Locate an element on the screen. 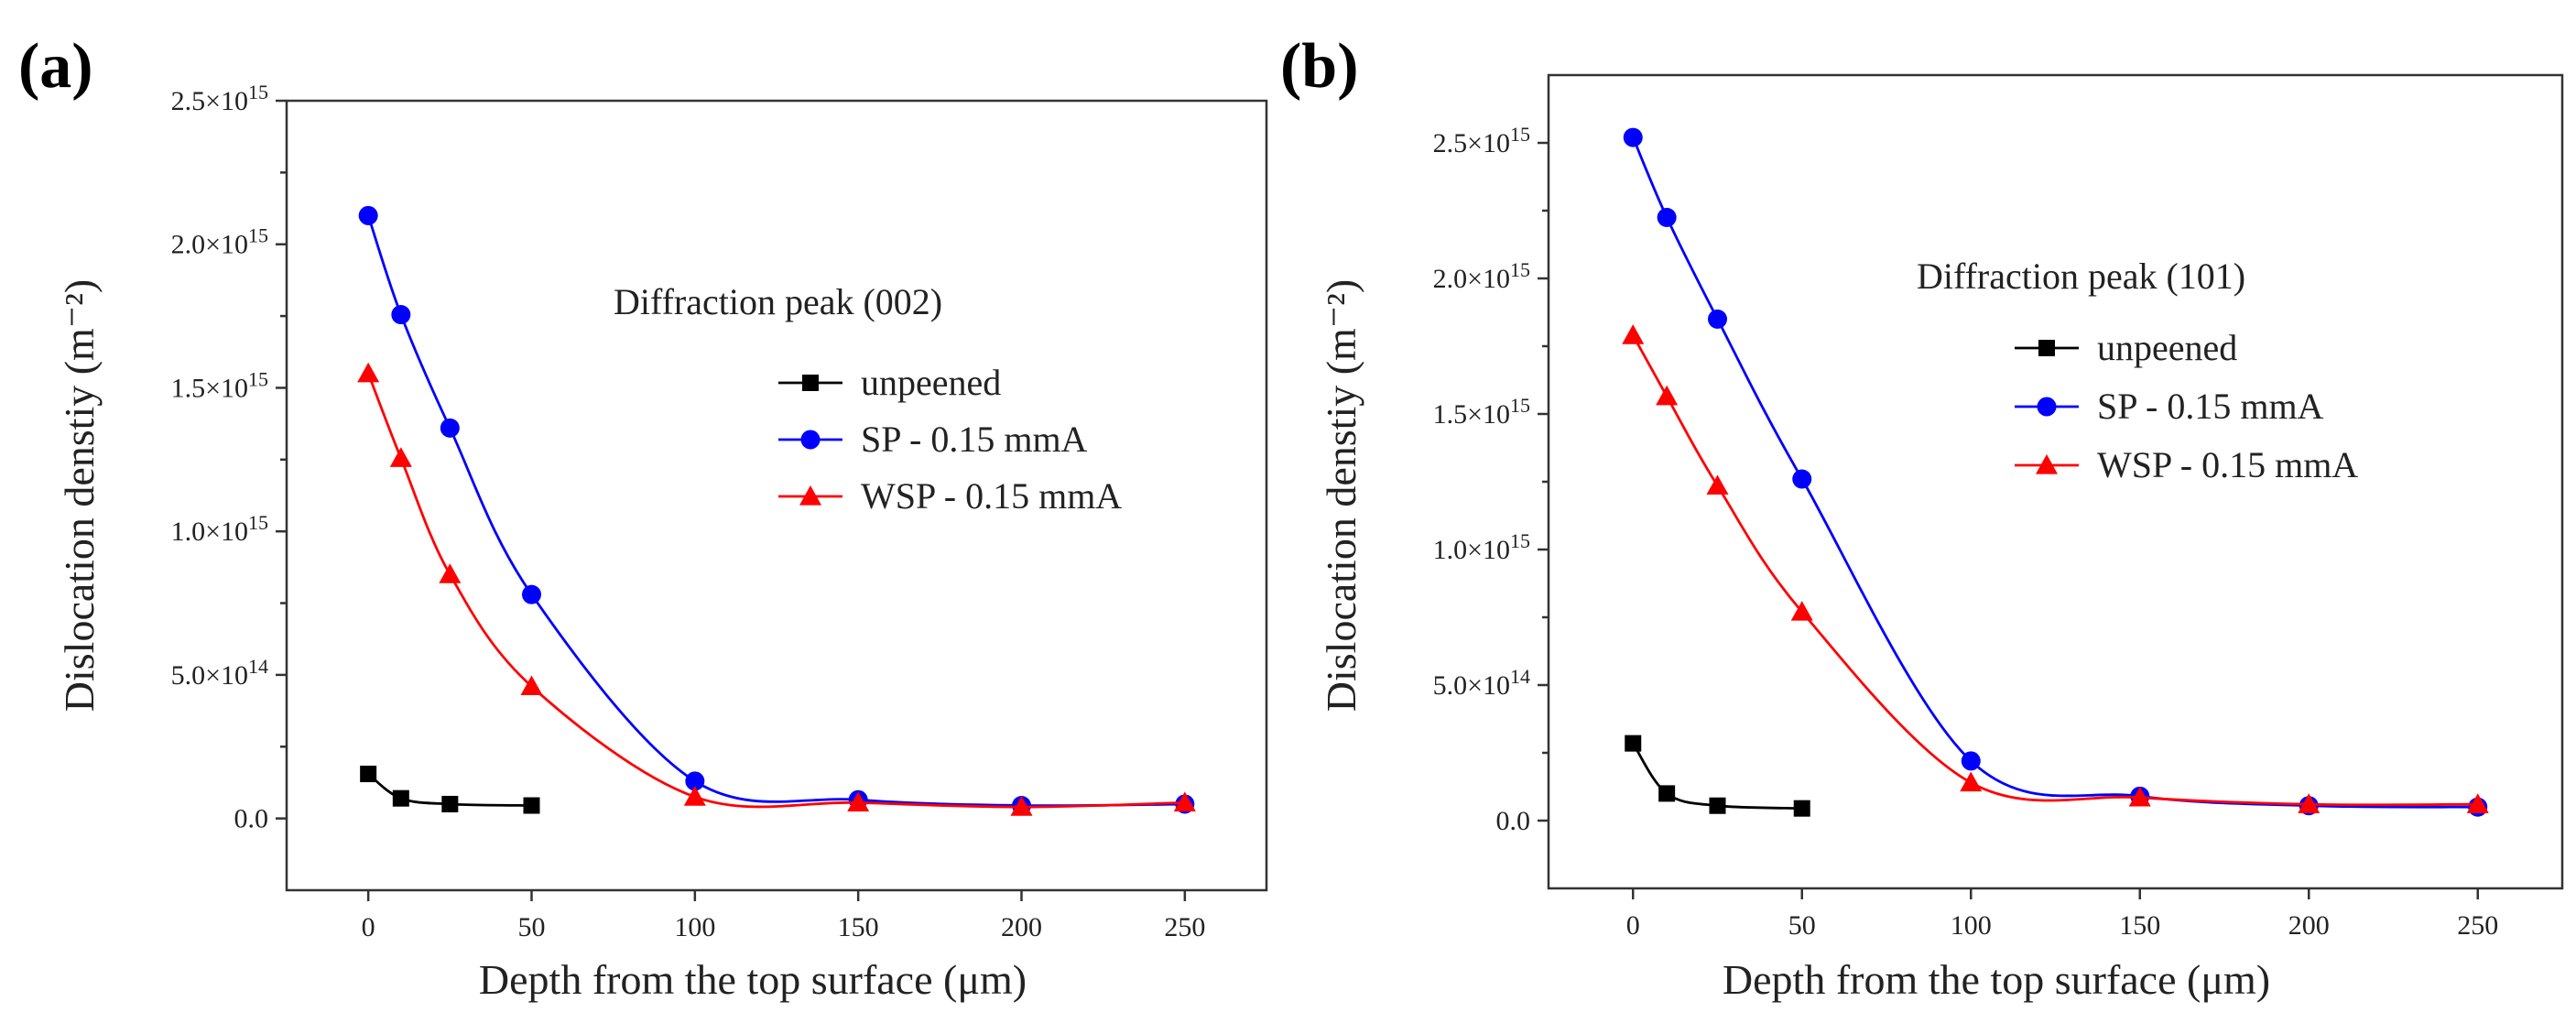 The width and height of the screenshot is (2576, 1034). annotation: Diffraction peak (002) is located at coordinates (778, 302).